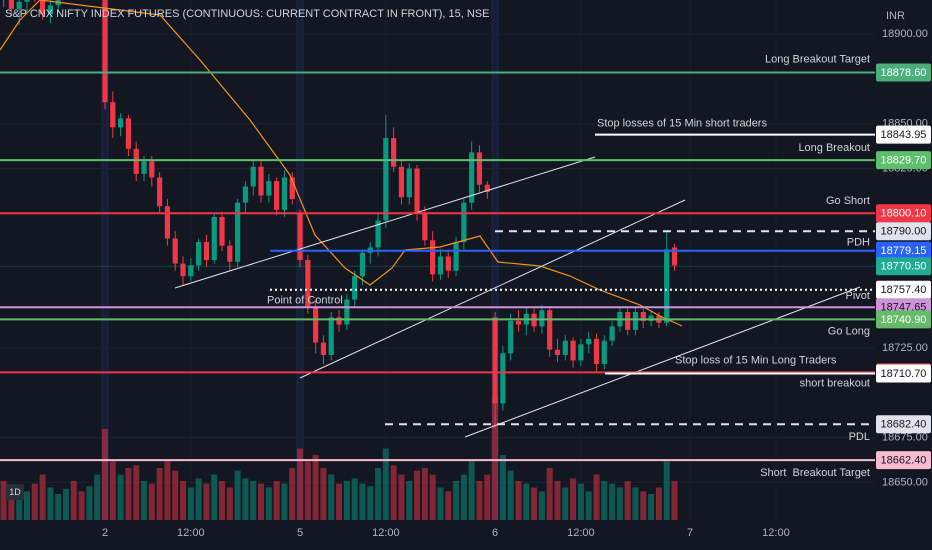 The height and width of the screenshot is (550, 932). What do you see at coordinates (905, 34) in the screenshot?
I see `y-tick-label: 18900.00` at bounding box center [905, 34].